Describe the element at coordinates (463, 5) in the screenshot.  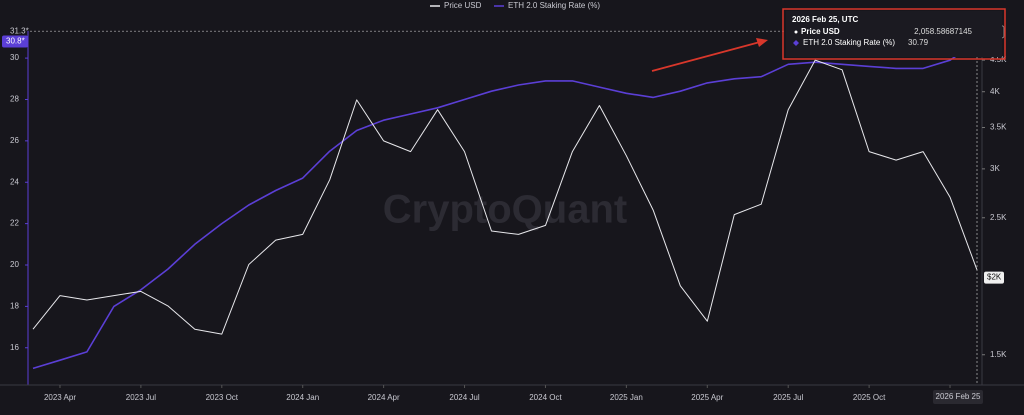
I see `legend-label: Price USD` at that location.